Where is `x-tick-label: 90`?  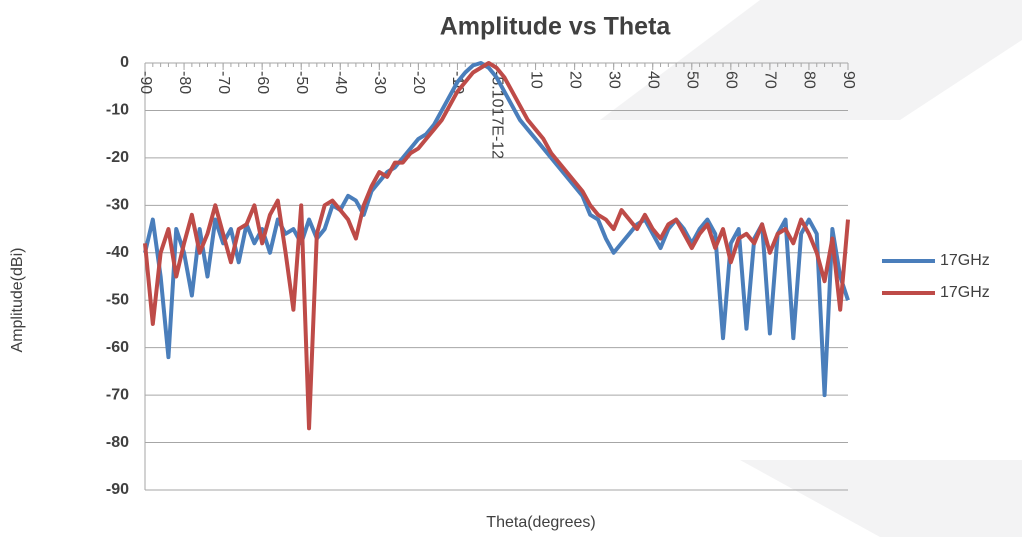
x-tick-label: 90 is located at coordinates (848, 80).